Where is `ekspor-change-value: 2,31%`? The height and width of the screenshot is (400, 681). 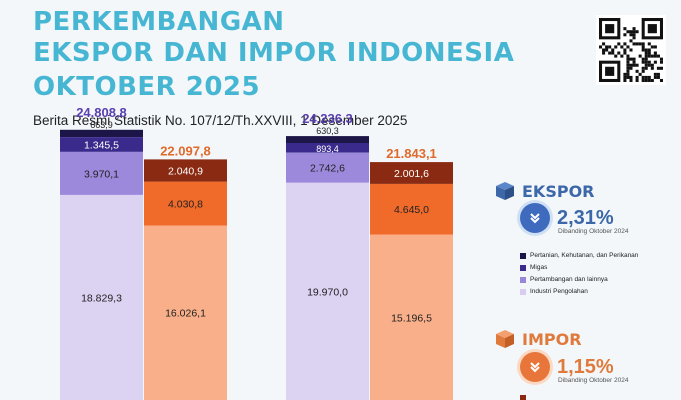 ekspor-change-value: 2,31% is located at coordinates (585, 218).